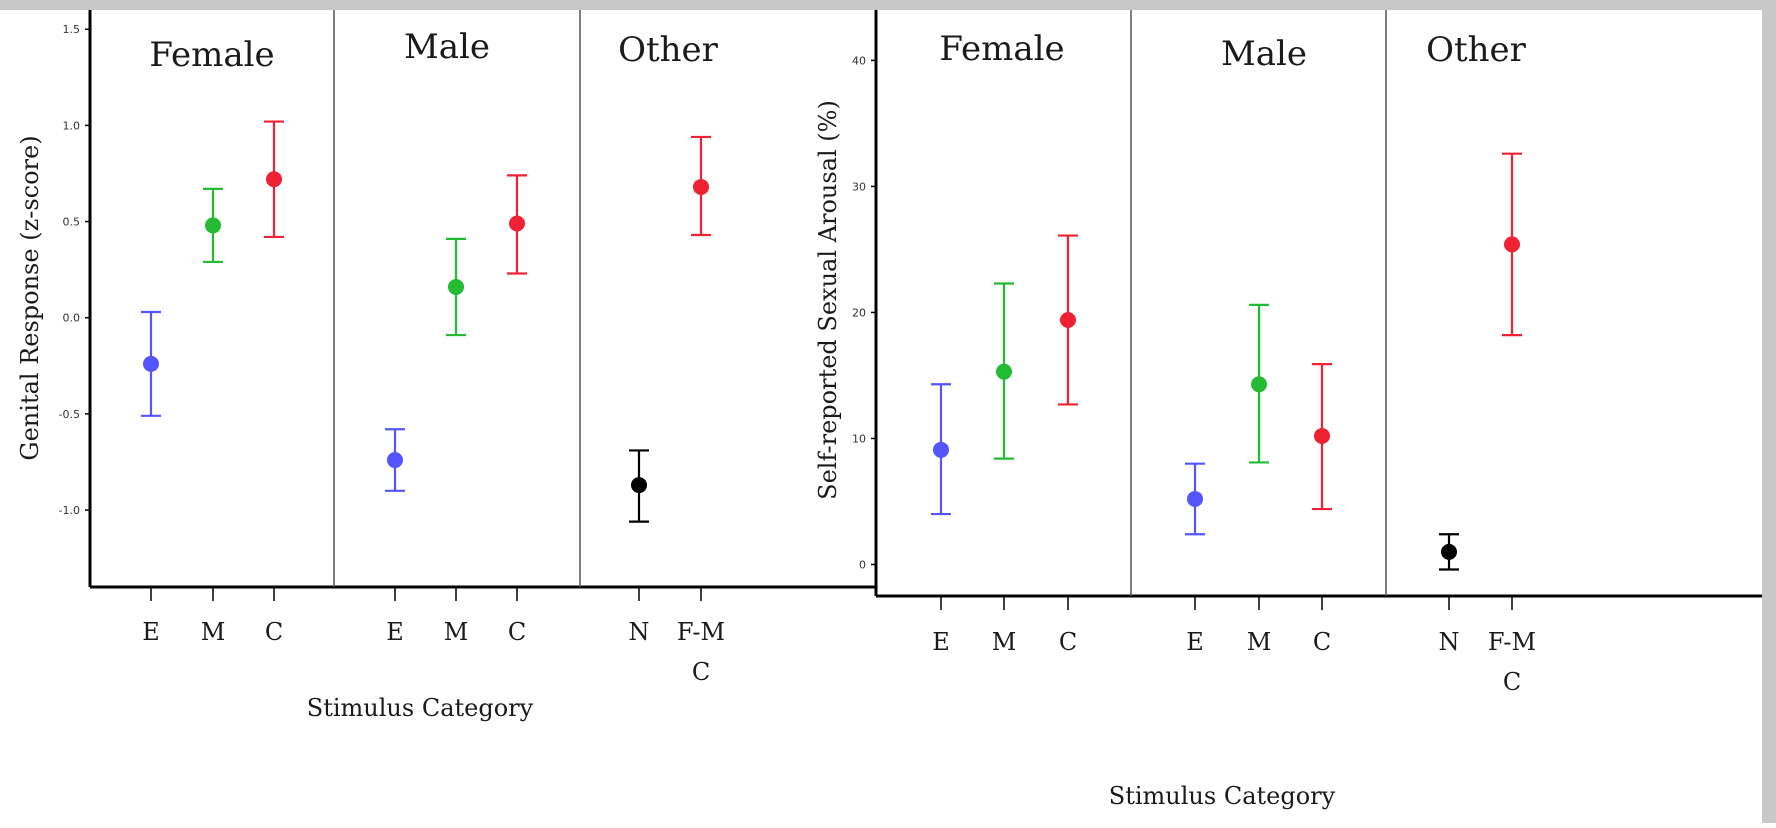  What do you see at coordinates (859, 438) in the screenshot?
I see `y-tick-label: 10` at bounding box center [859, 438].